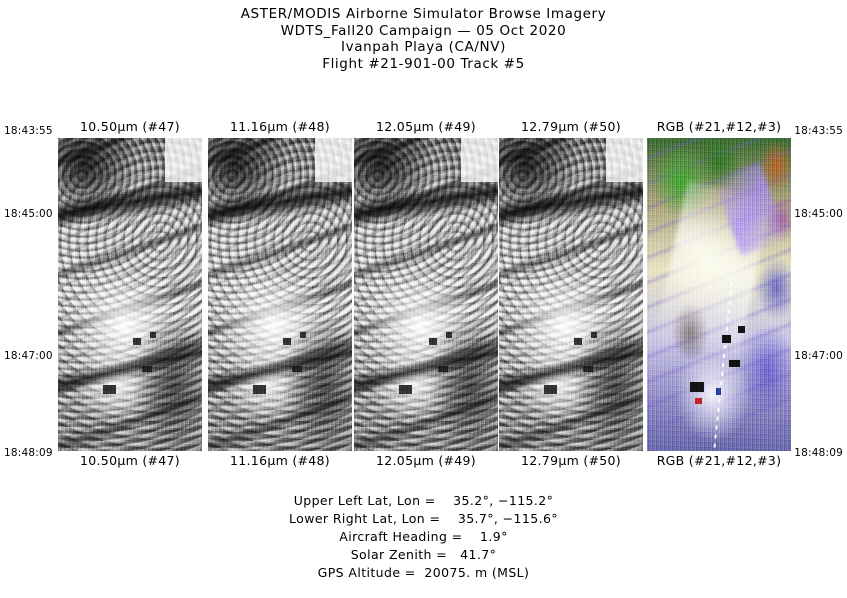 The image size is (847, 598). I want to click on time-label-right-2: 18:47:00, so click(818, 356).